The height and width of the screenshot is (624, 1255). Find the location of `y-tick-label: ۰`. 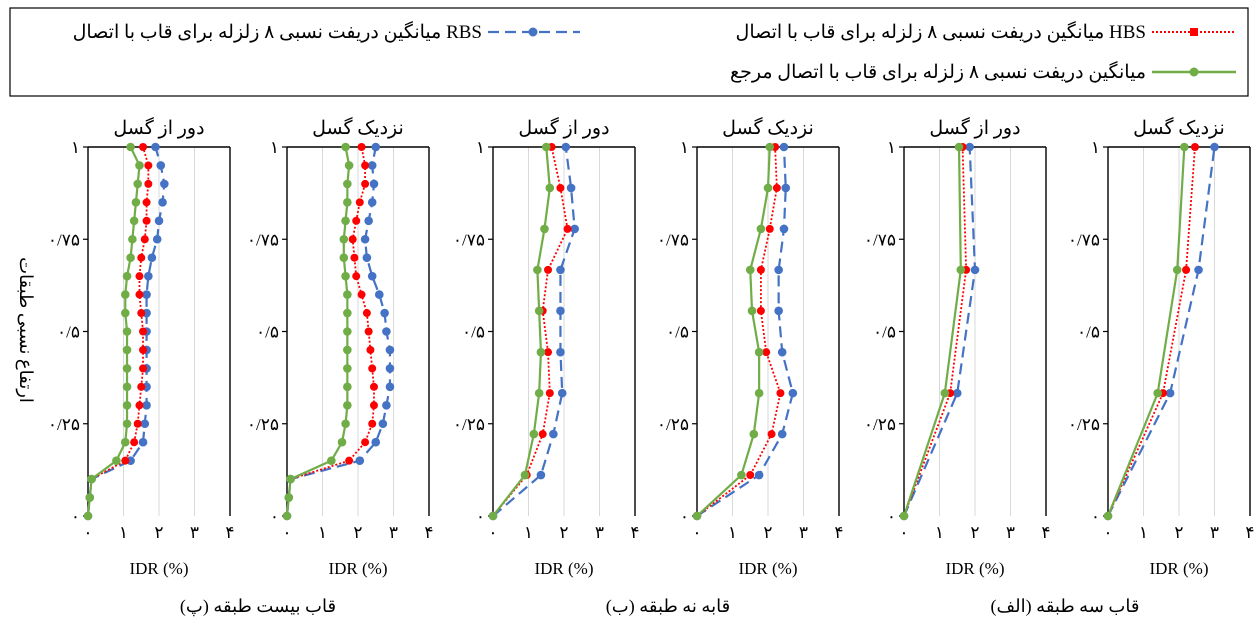

y-tick-label: ۰ is located at coordinates (684, 516).